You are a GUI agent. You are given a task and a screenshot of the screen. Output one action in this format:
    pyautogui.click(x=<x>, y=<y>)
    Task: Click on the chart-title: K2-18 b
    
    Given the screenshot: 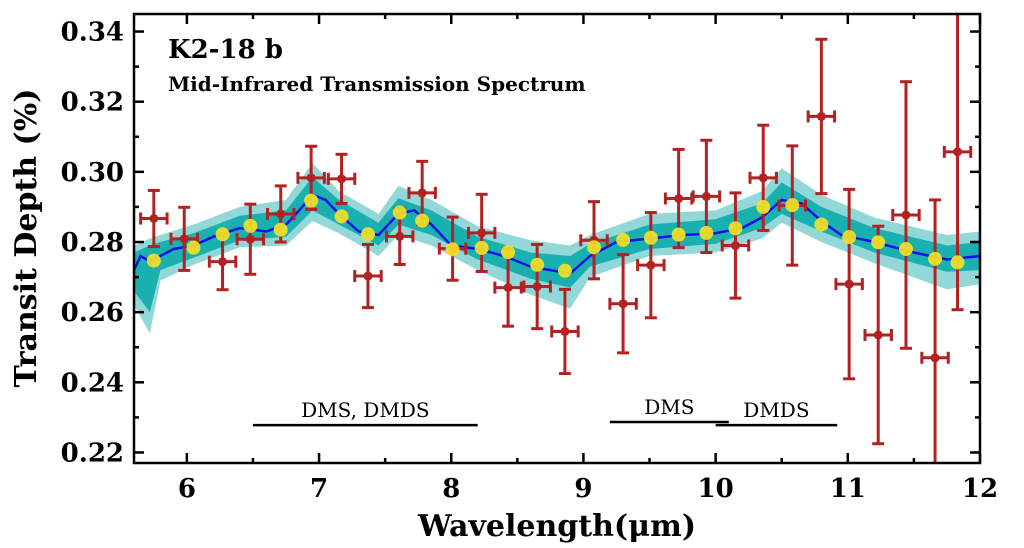 What is the action you would take?
    pyautogui.click(x=225, y=50)
    